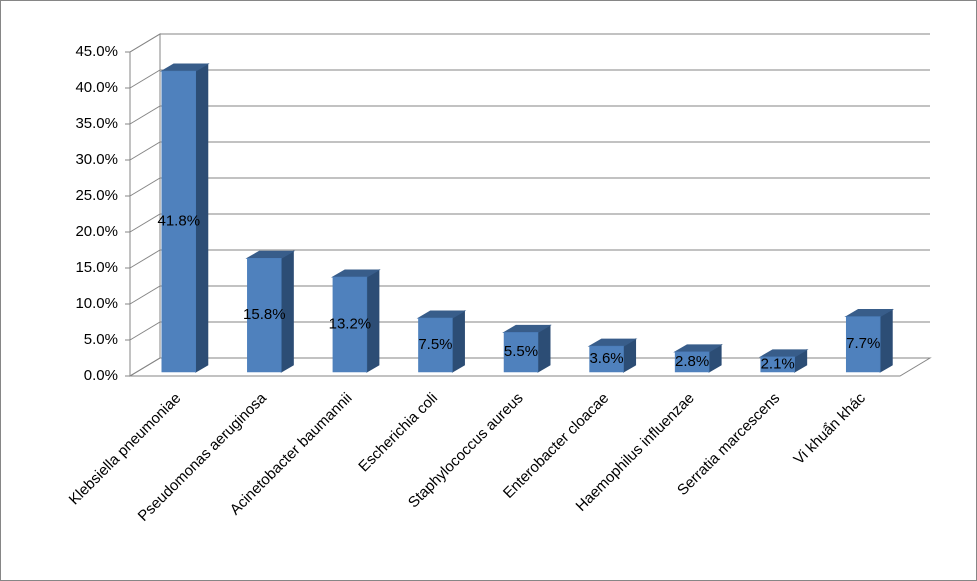 Image resolution: width=977 pixels, height=581 pixels. I want to click on y-tick-label: 0.0%, so click(101, 375).